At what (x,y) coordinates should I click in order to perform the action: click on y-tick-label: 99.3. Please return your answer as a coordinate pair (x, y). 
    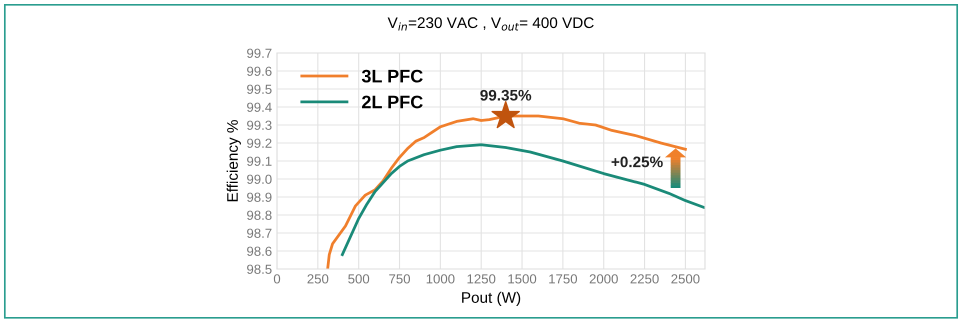
    Looking at the image, I should click on (259, 125).